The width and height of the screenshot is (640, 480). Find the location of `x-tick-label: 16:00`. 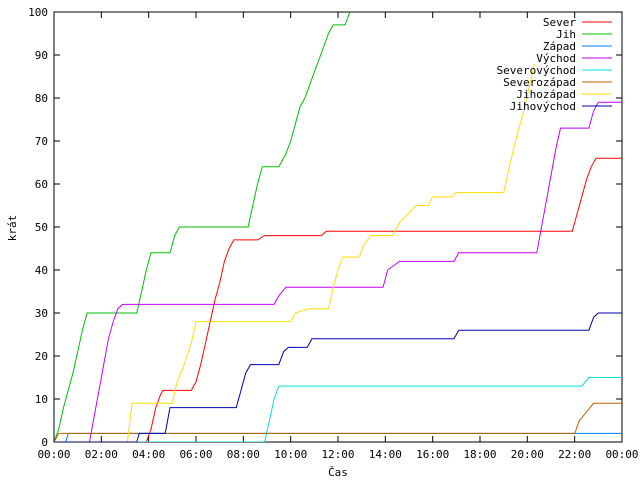

x-tick-label: 16:00 is located at coordinates (432, 454).